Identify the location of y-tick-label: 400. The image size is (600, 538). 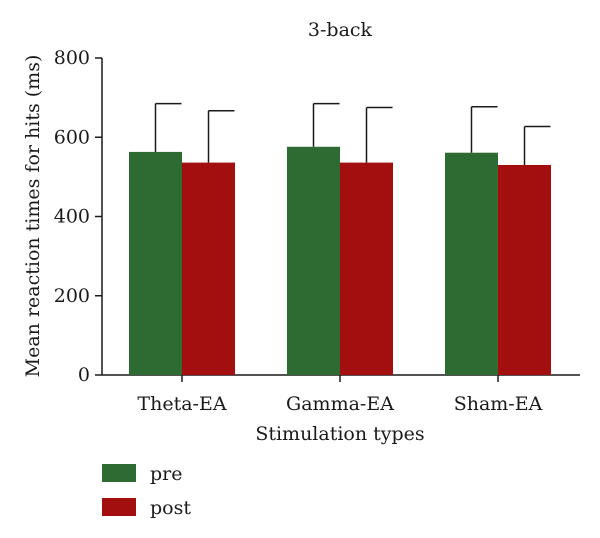
(72, 217).